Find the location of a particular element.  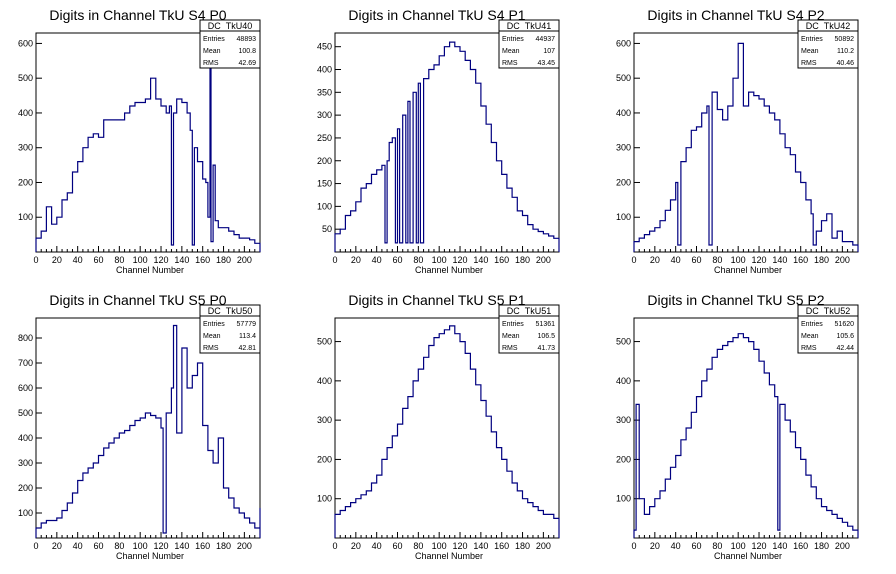

chart-title: Digits in Channel TkU S4 P0 is located at coordinates (137, 15).